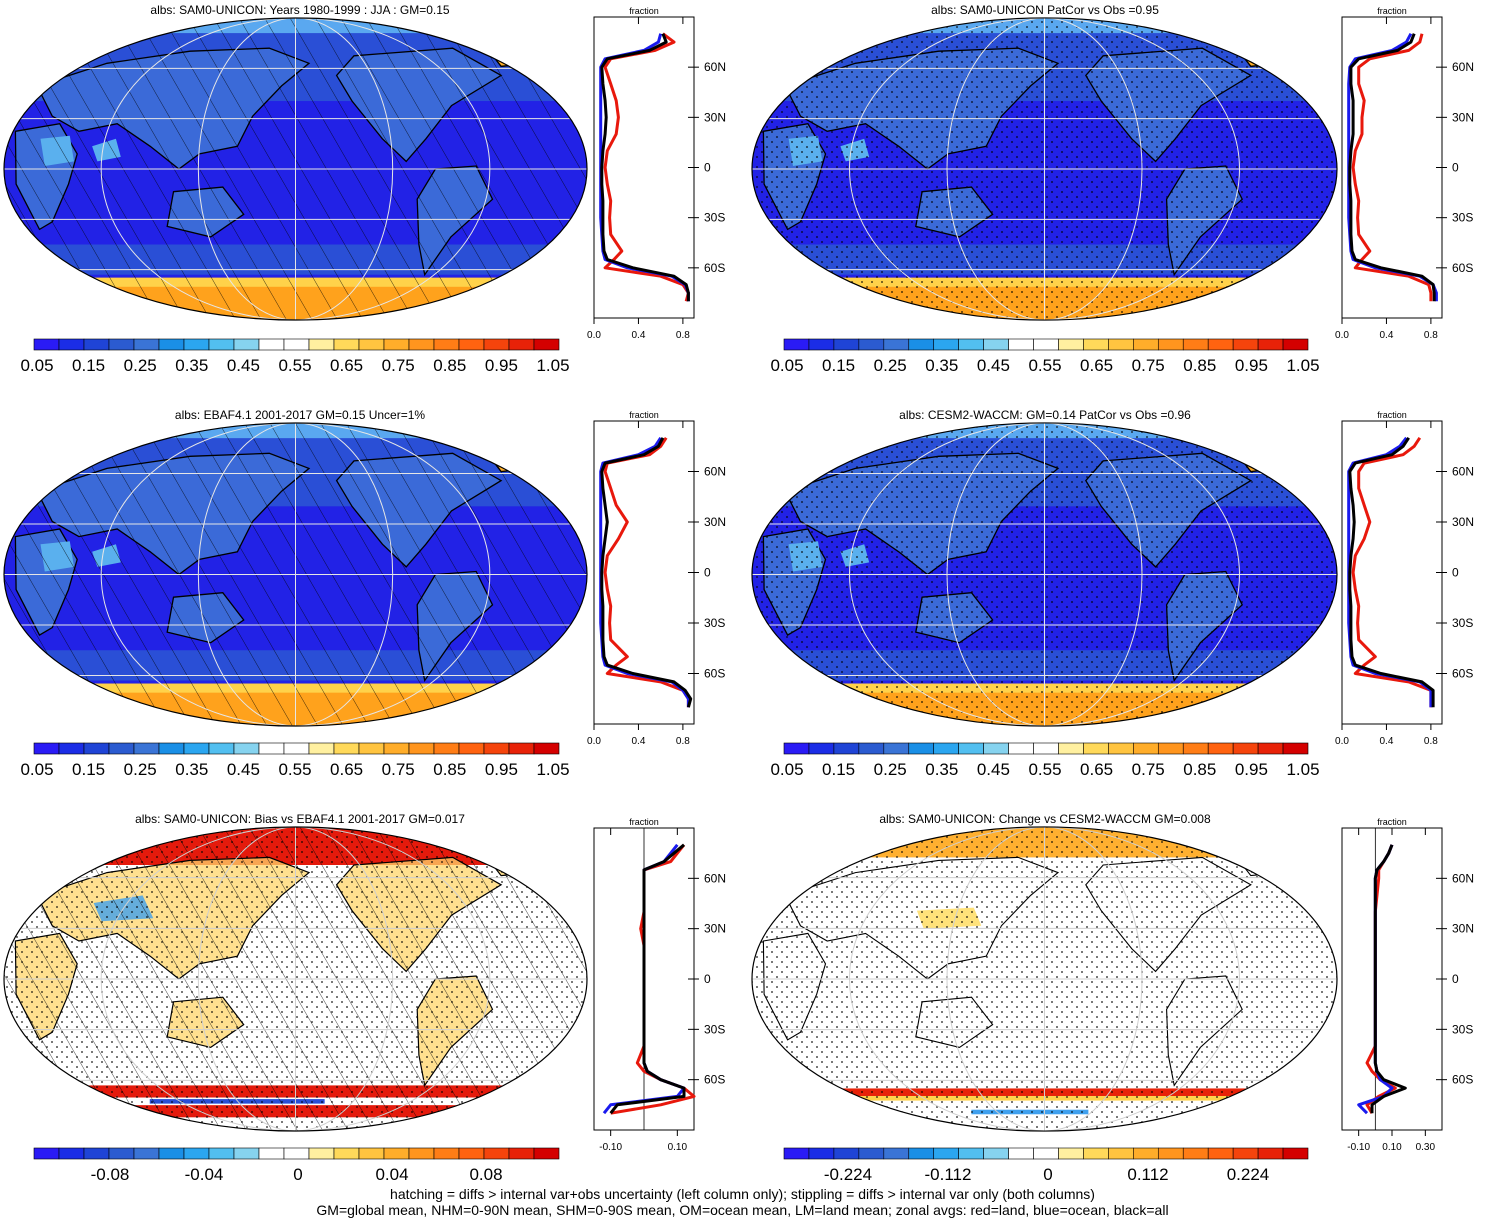  I want to click on x-tick-label-0: -0.10, so click(610, 1147).